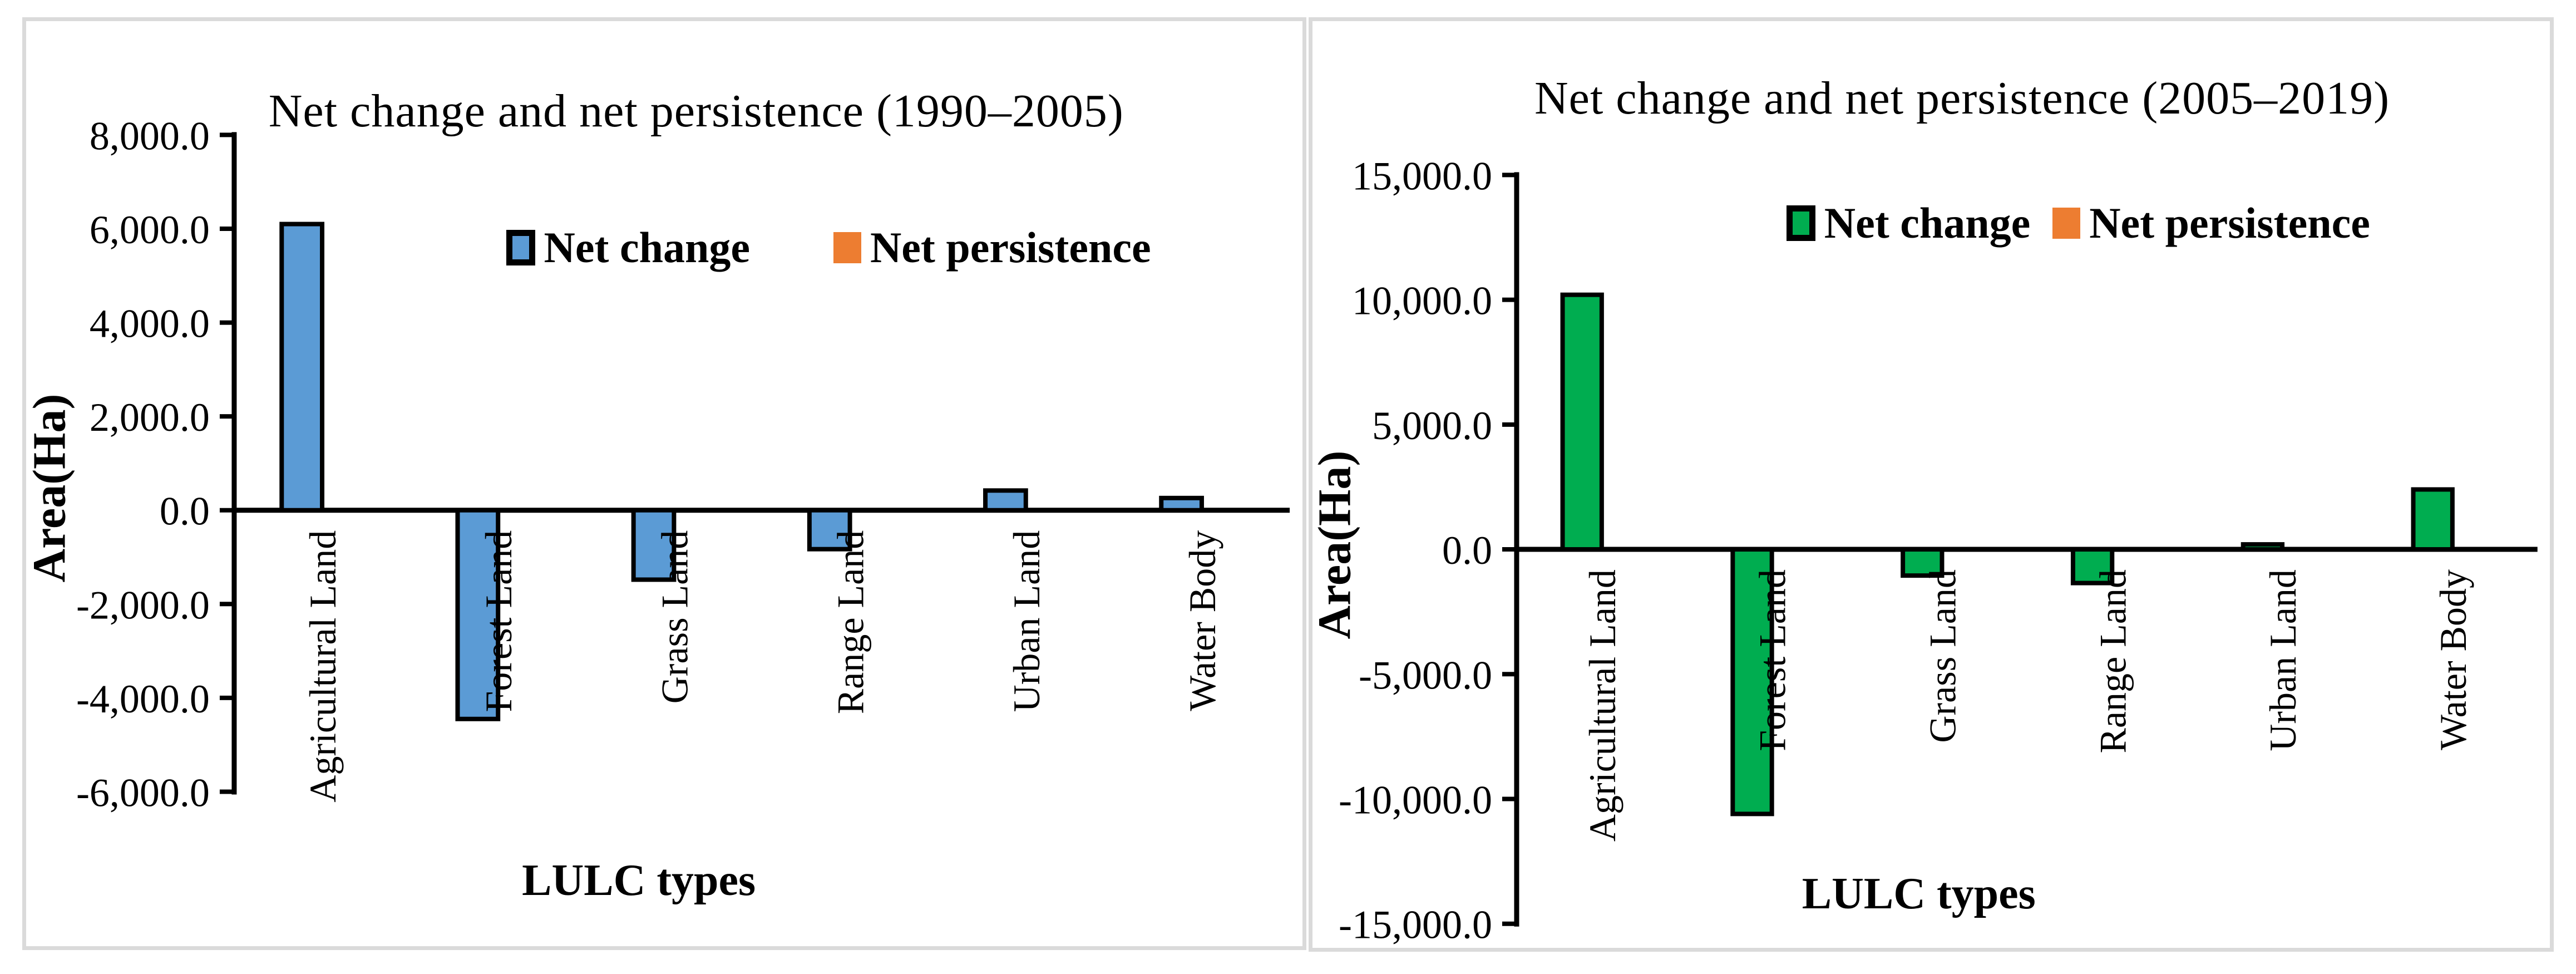 Image resolution: width=2576 pixels, height=974 pixels. What do you see at coordinates (143, 699) in the screenshot?
I see `y-tick-label: -4,000.0` at bounding box center [143, 699].